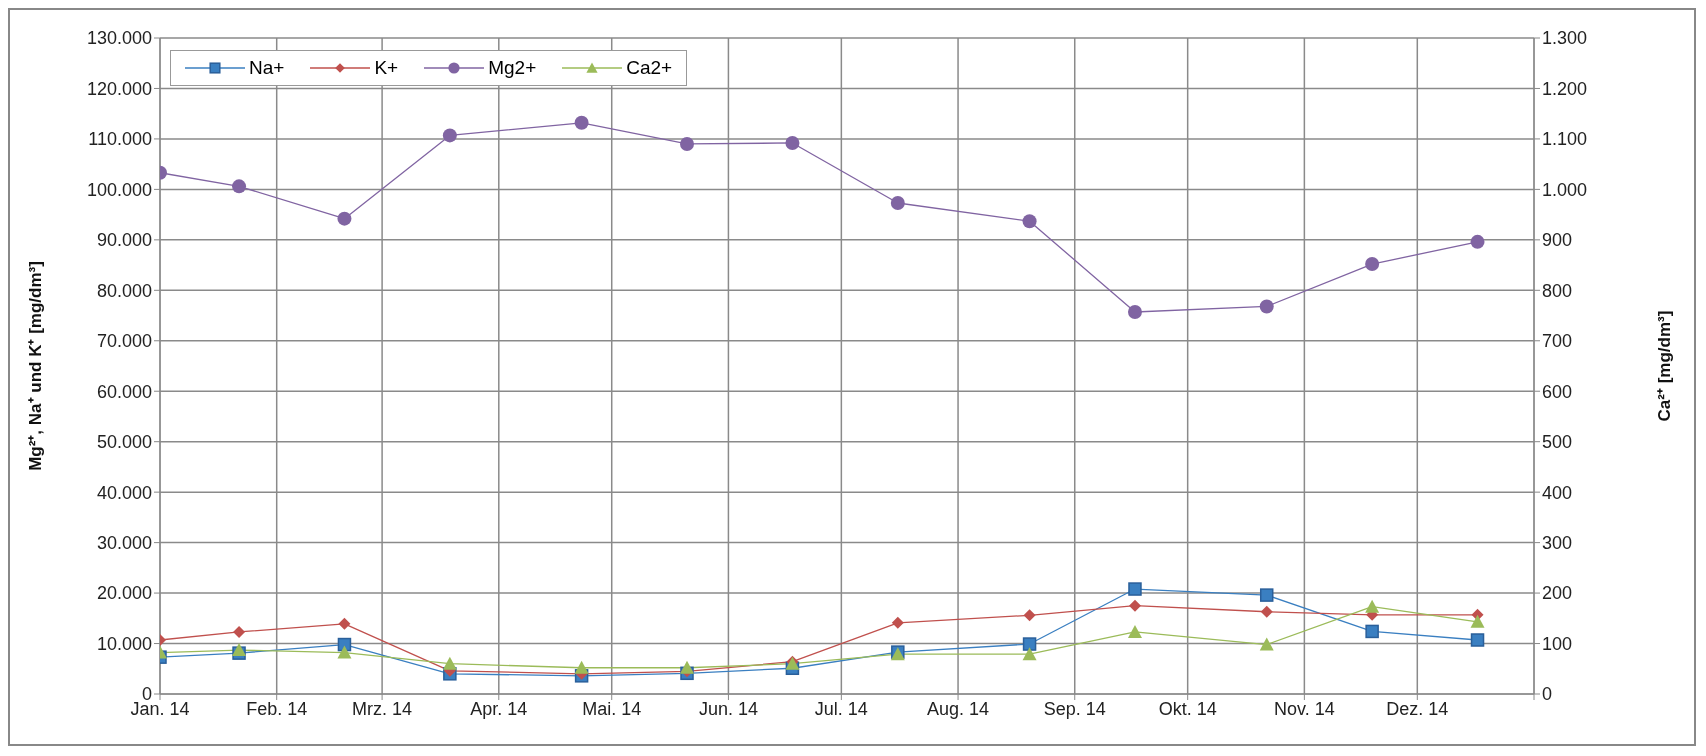 The width and height of the screenshot is (1706, 756). What do you see at coordinates (841, 708) in the screenshot?
I see `x-tick-label: Jul. 14` at bounding box center [841, 708].